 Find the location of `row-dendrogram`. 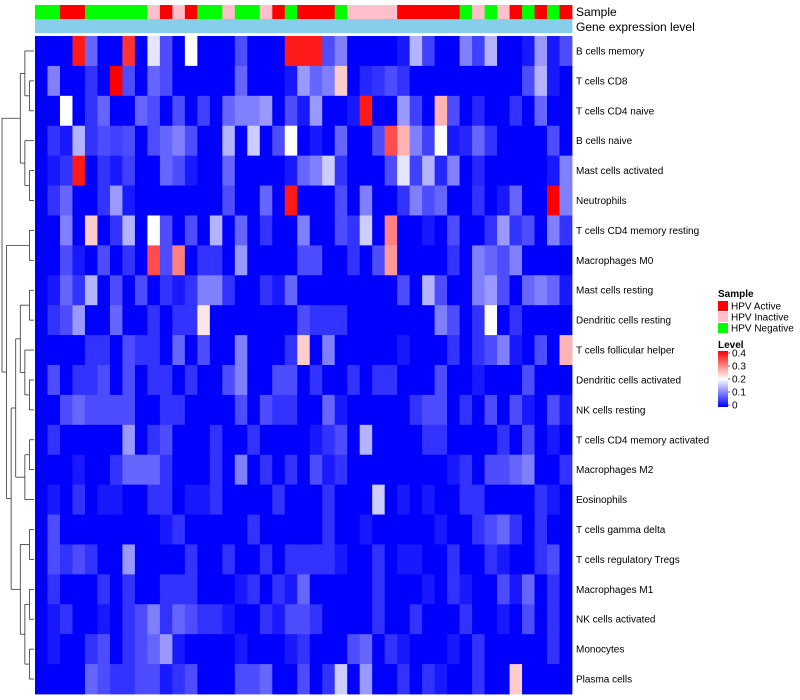

row-dendrogram is located at coordinates (17, 365).